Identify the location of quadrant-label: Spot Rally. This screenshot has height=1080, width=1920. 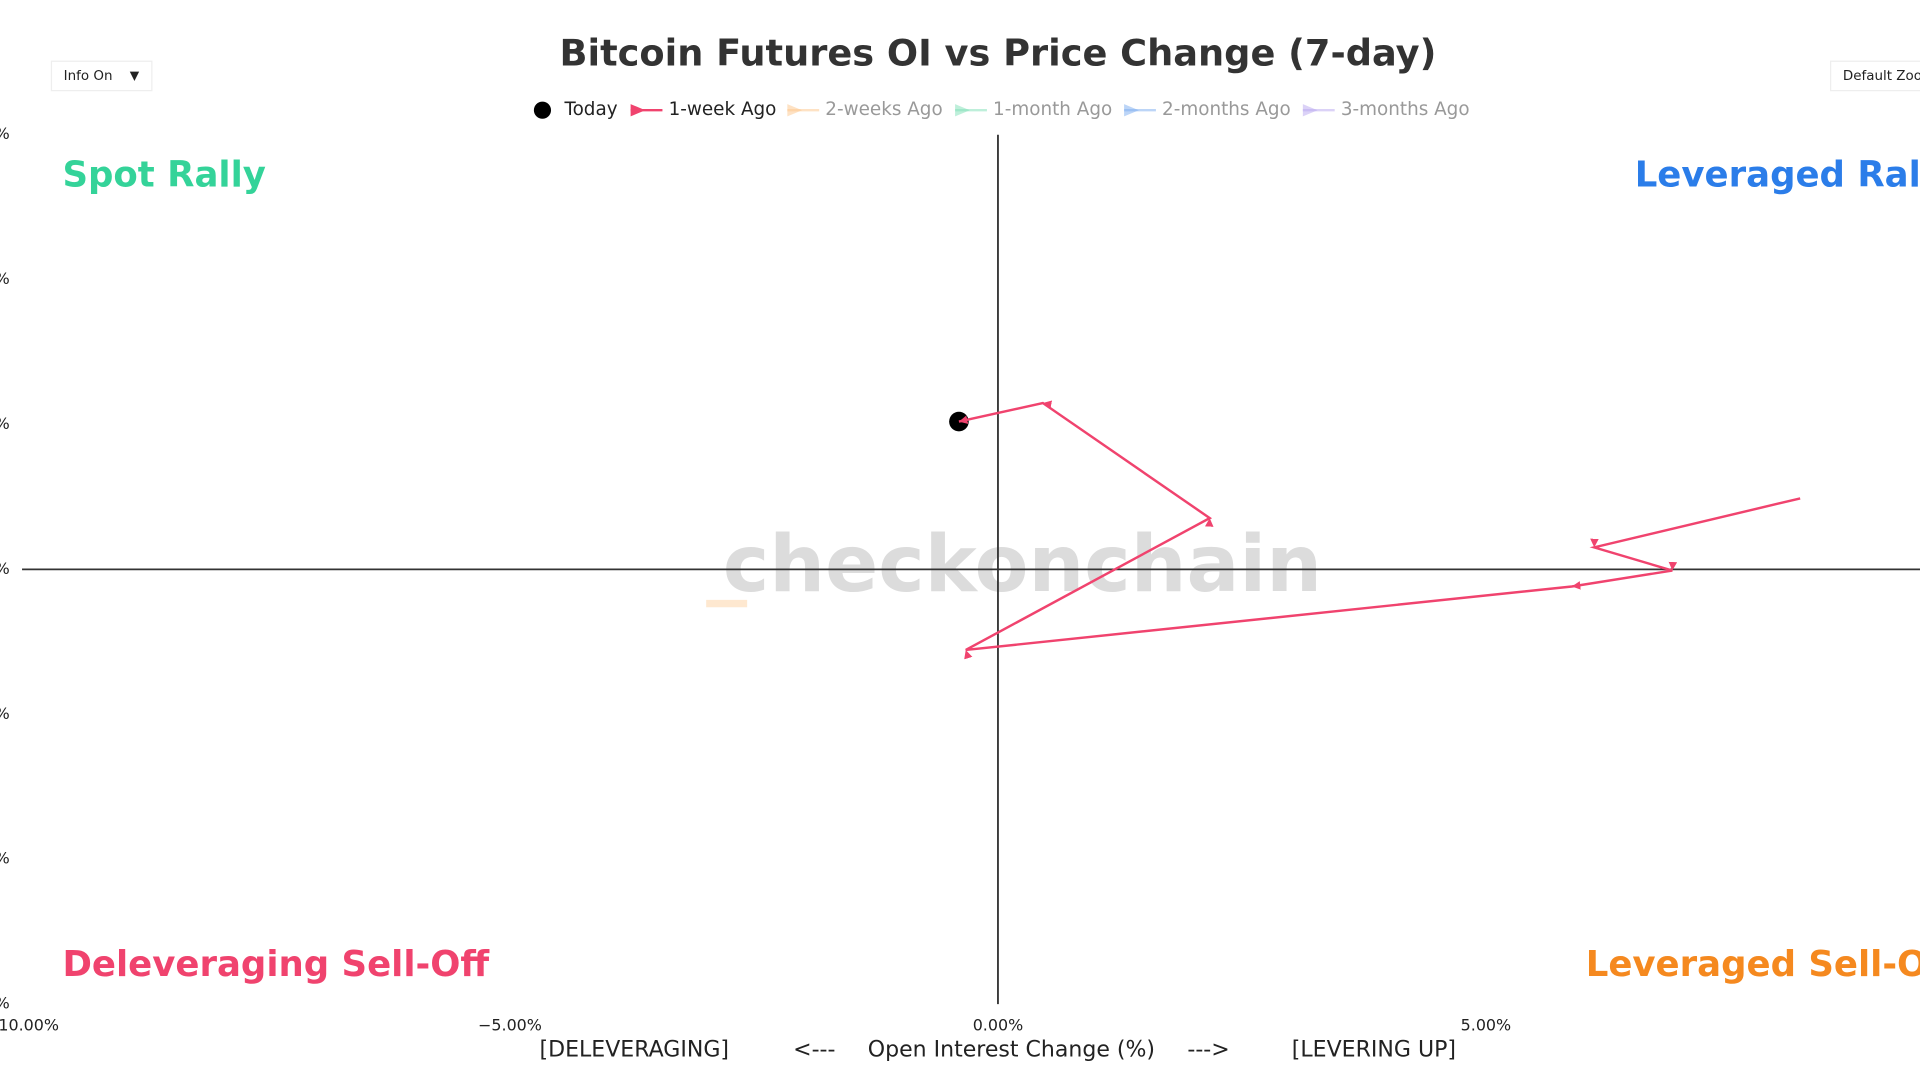
(163, 174).